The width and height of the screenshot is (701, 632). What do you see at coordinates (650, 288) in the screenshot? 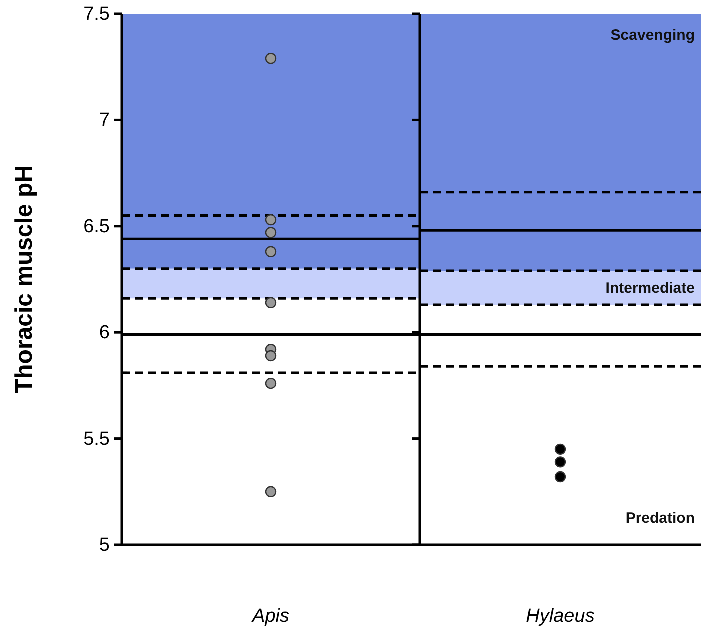
I see `band-label: Intermediate` at bounding box center [650, 288].